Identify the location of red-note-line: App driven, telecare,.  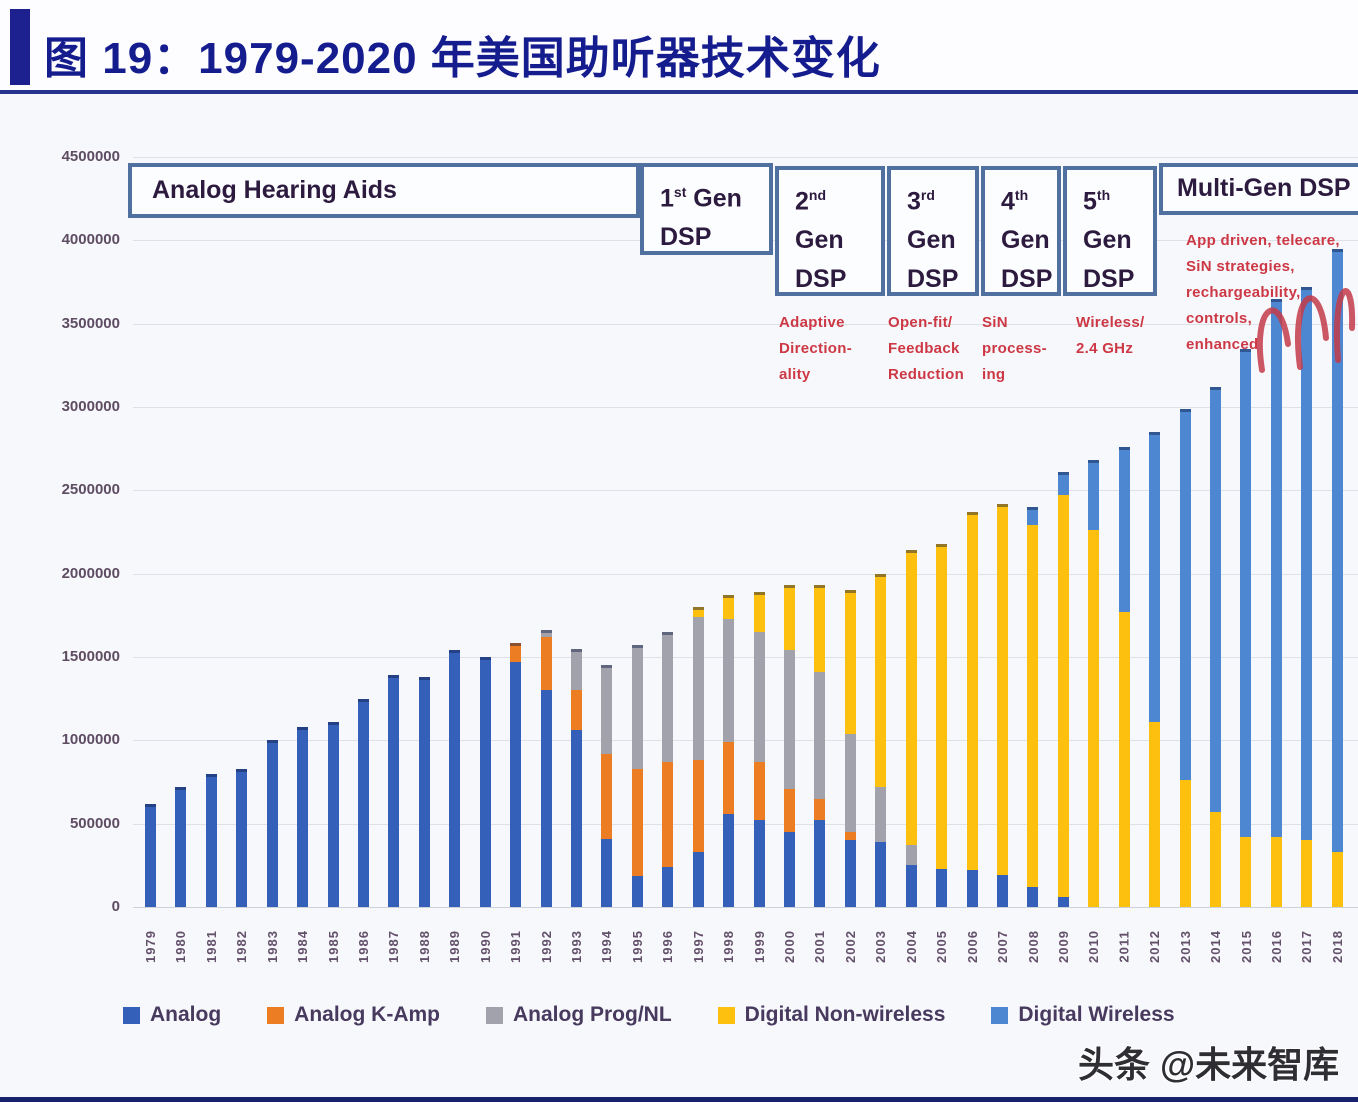
(1263, 240).